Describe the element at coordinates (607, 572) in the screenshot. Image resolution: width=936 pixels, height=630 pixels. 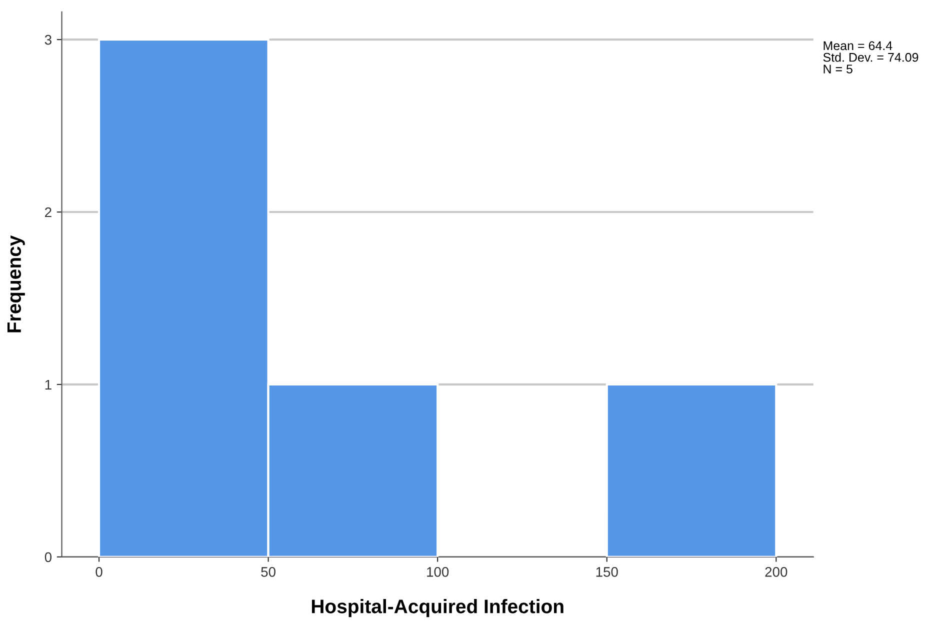
I see `x-tick-label: 150` at that location.